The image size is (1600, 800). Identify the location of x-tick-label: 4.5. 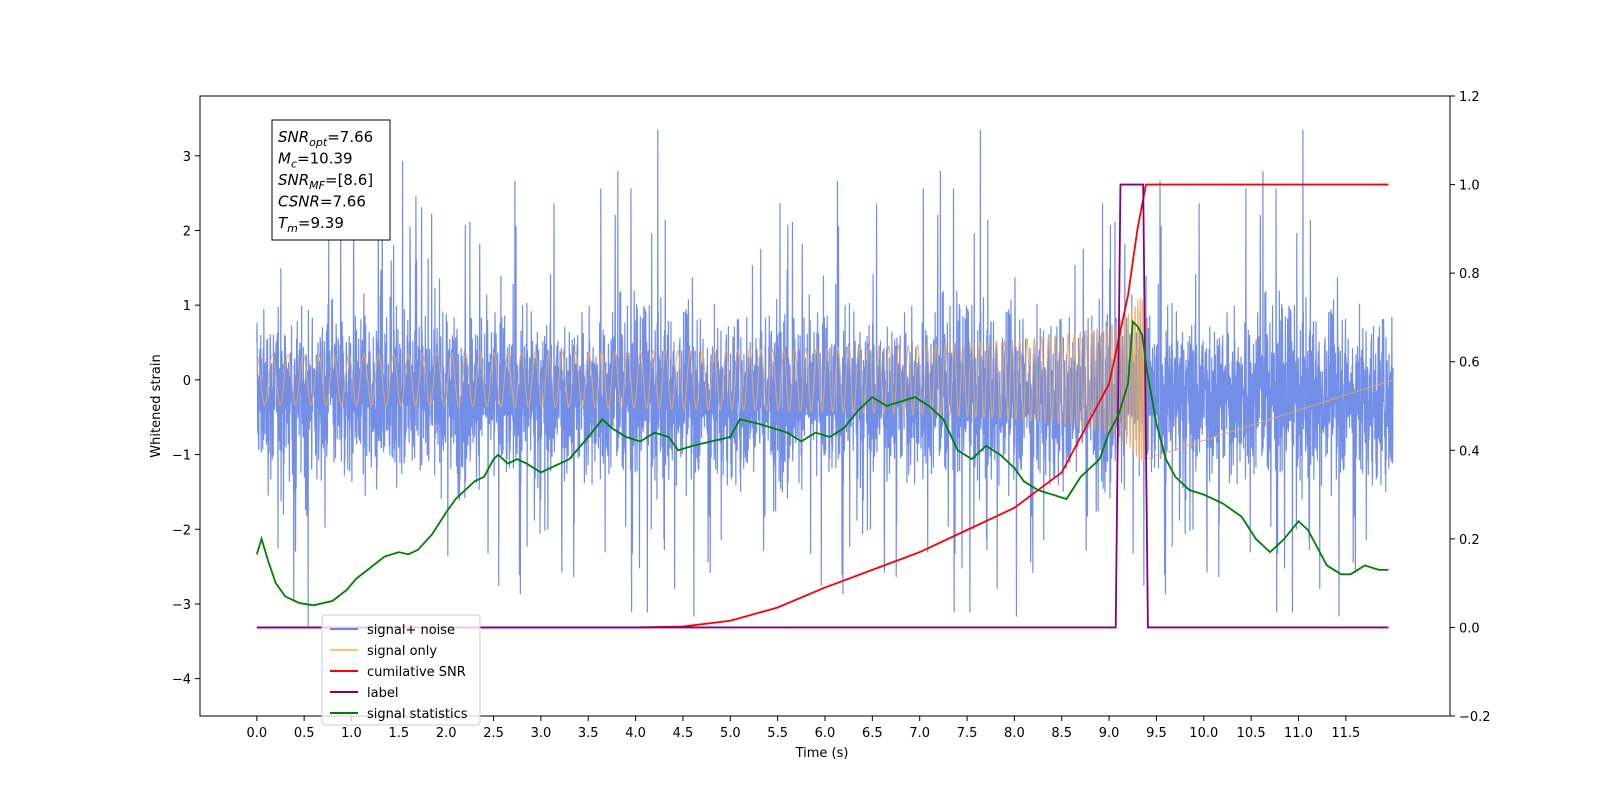
(683, 733).